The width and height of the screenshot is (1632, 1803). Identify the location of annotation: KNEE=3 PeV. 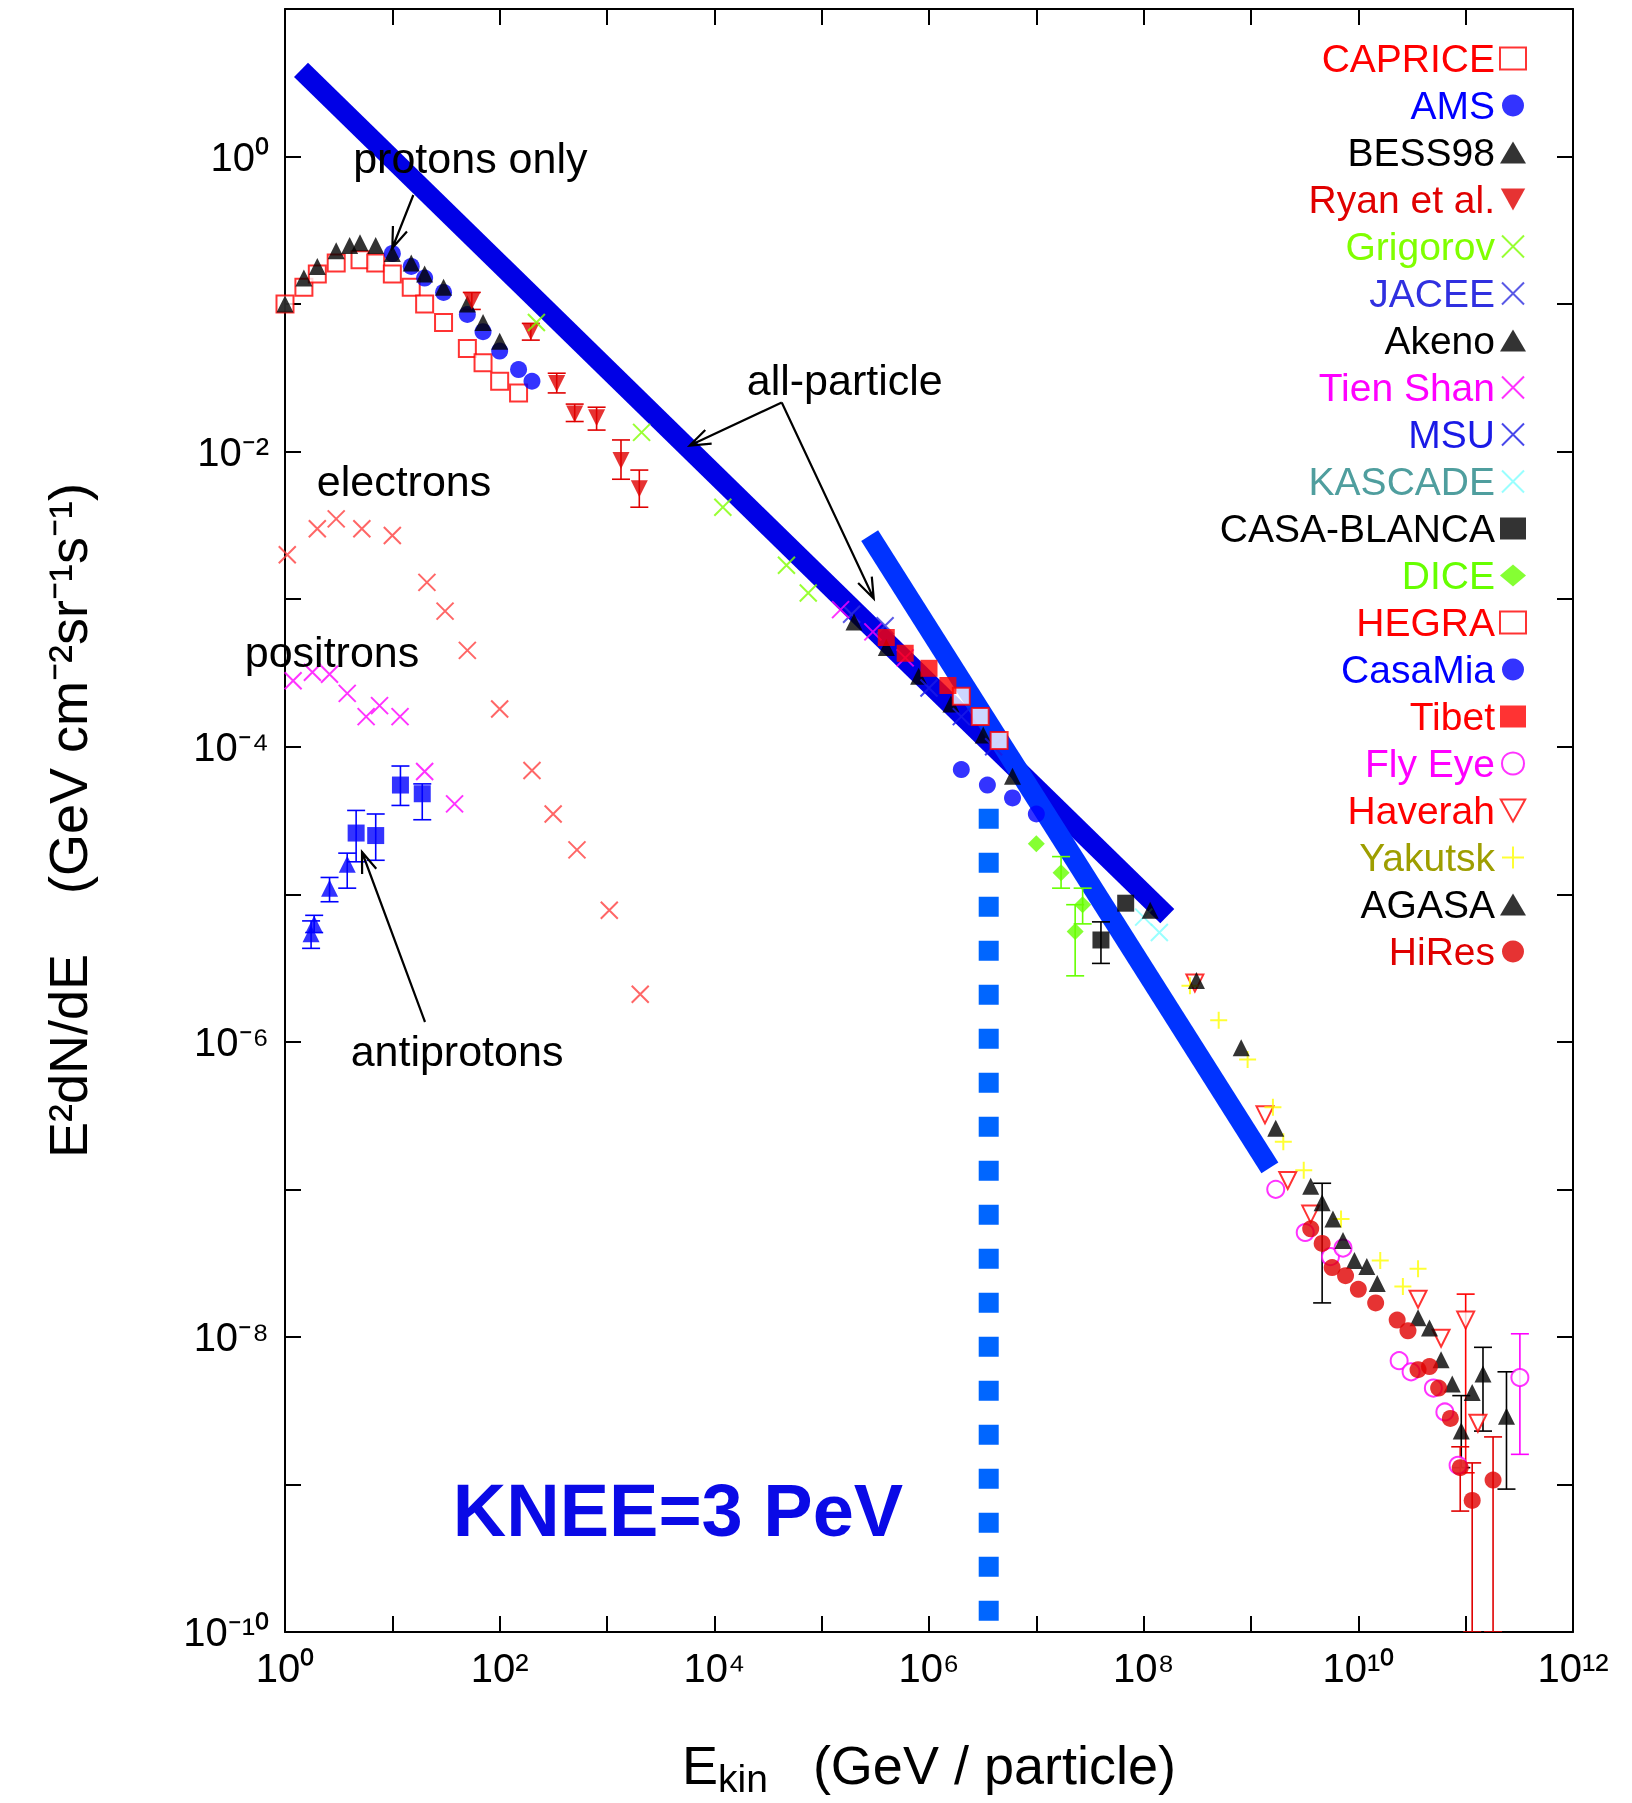
(678, 1510).